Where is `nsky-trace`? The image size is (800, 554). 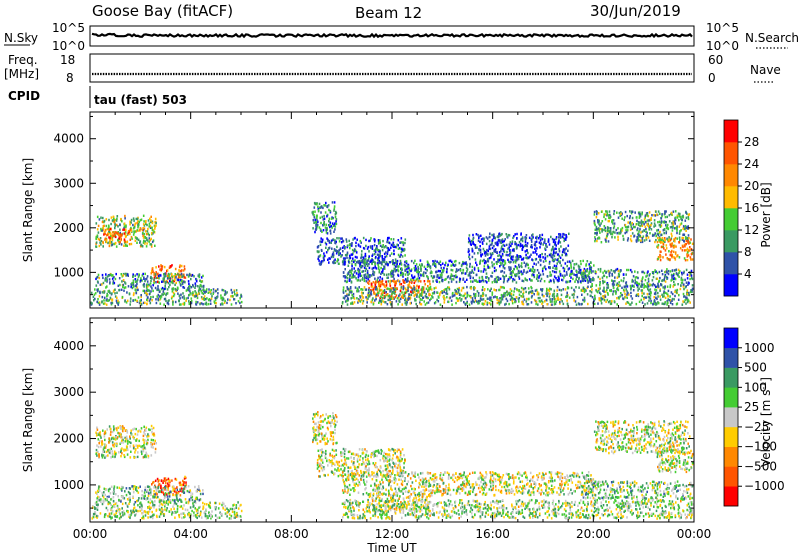
nsky-trace is located at coordinates (392, 35).